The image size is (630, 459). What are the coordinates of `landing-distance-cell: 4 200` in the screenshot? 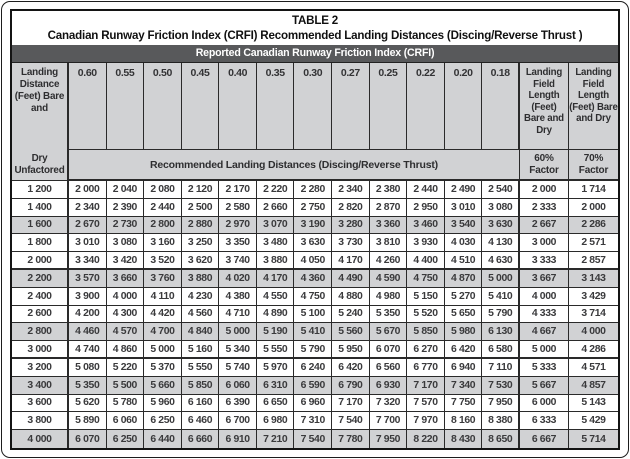 It's located at (88, 314).